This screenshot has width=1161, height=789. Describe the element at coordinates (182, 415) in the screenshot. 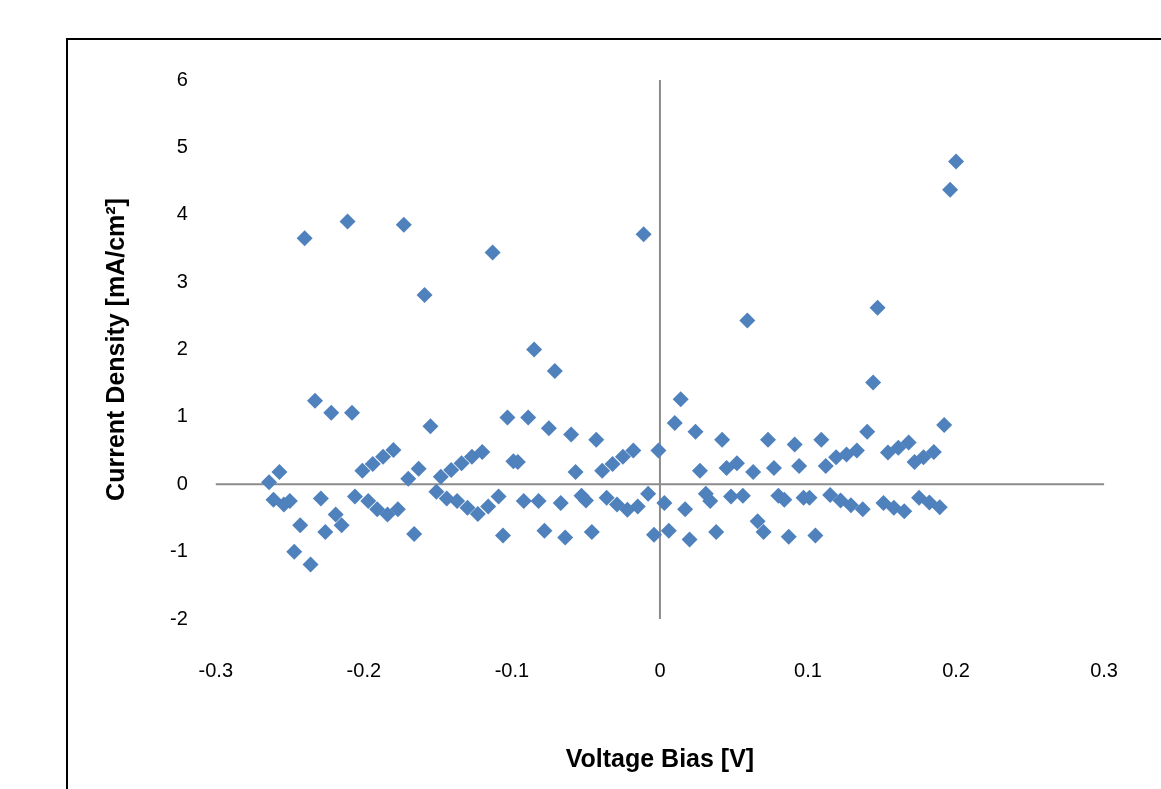

I see `y-tick-label: 1` at that location.